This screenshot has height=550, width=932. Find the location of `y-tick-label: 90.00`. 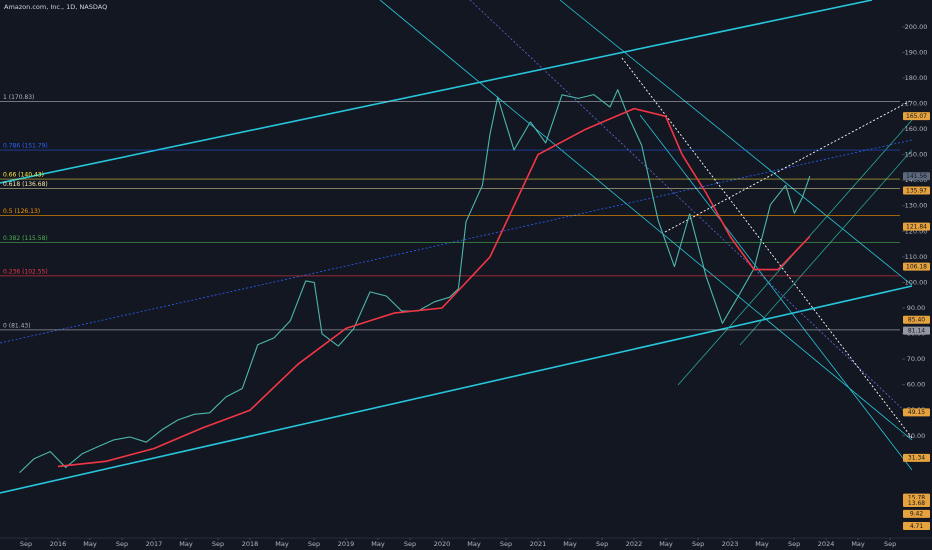

y-tick-label: 90.00 is located at coordinates (916, 308).